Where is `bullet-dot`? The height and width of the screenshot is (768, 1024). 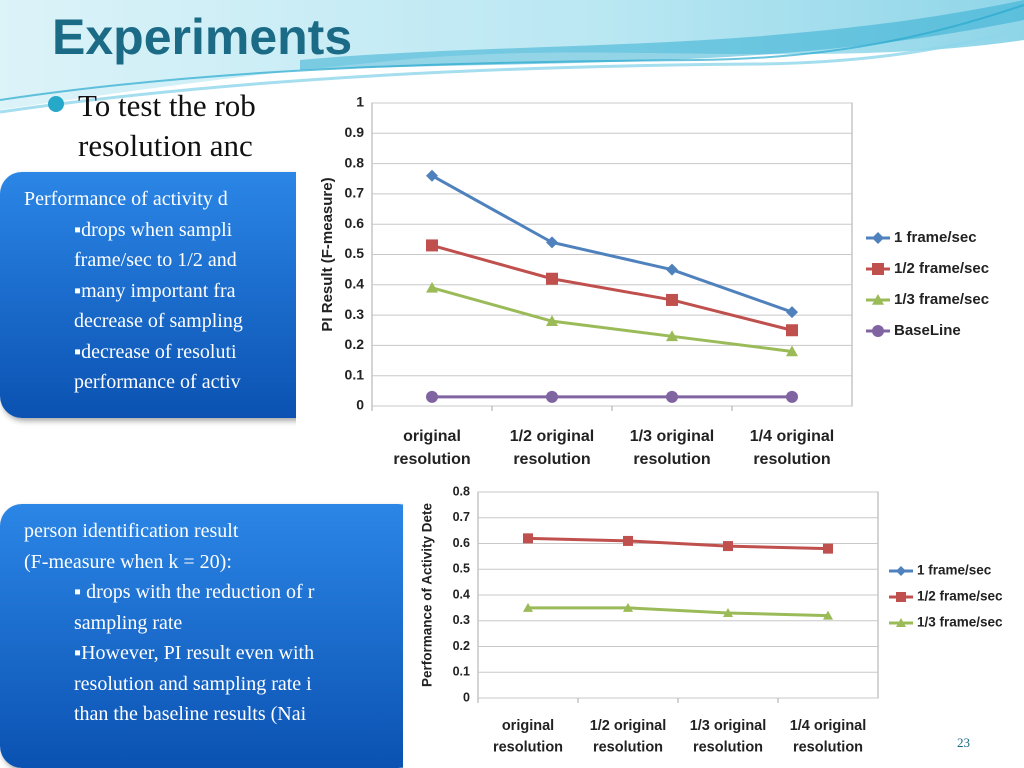 bullet-dot is located at coordinates (56, 104).